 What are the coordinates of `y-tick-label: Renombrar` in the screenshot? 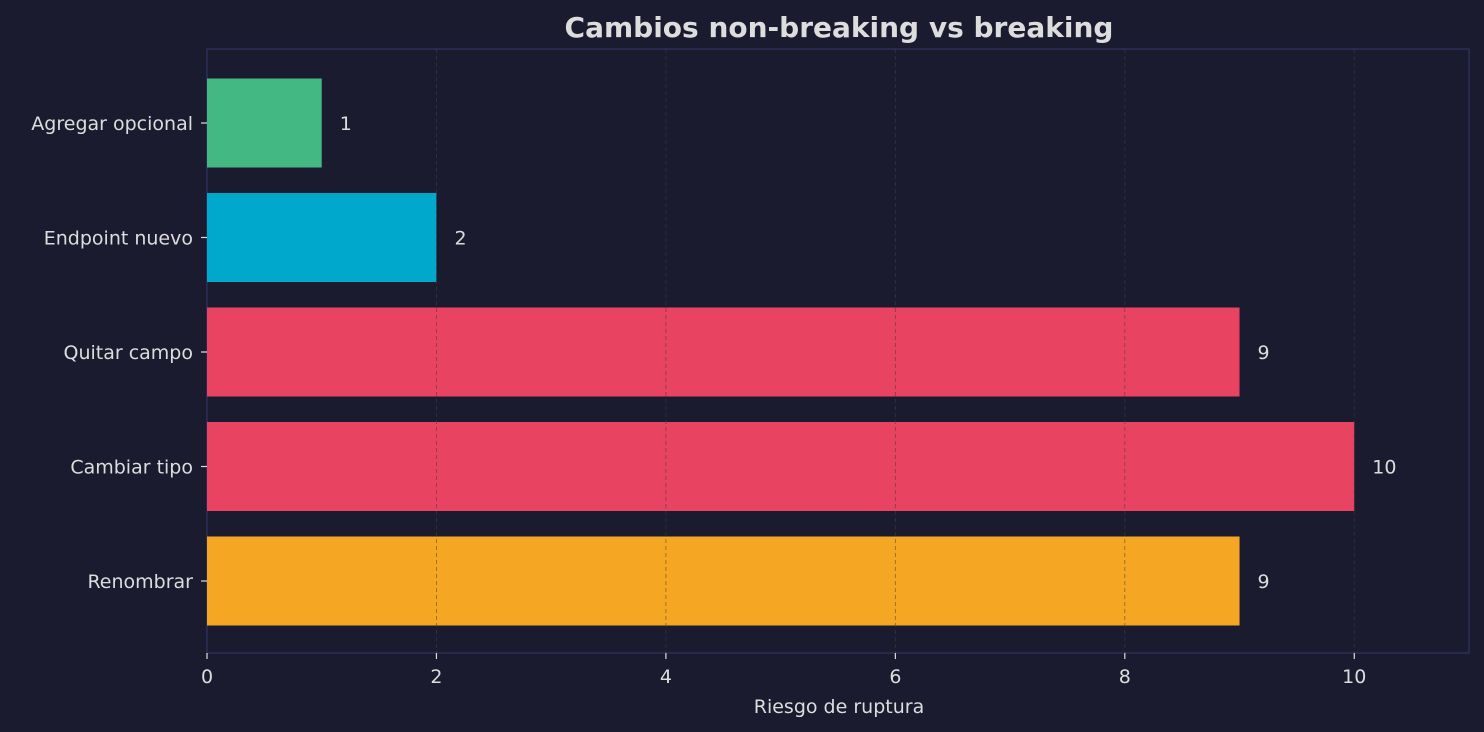 It's located at (140, 582).